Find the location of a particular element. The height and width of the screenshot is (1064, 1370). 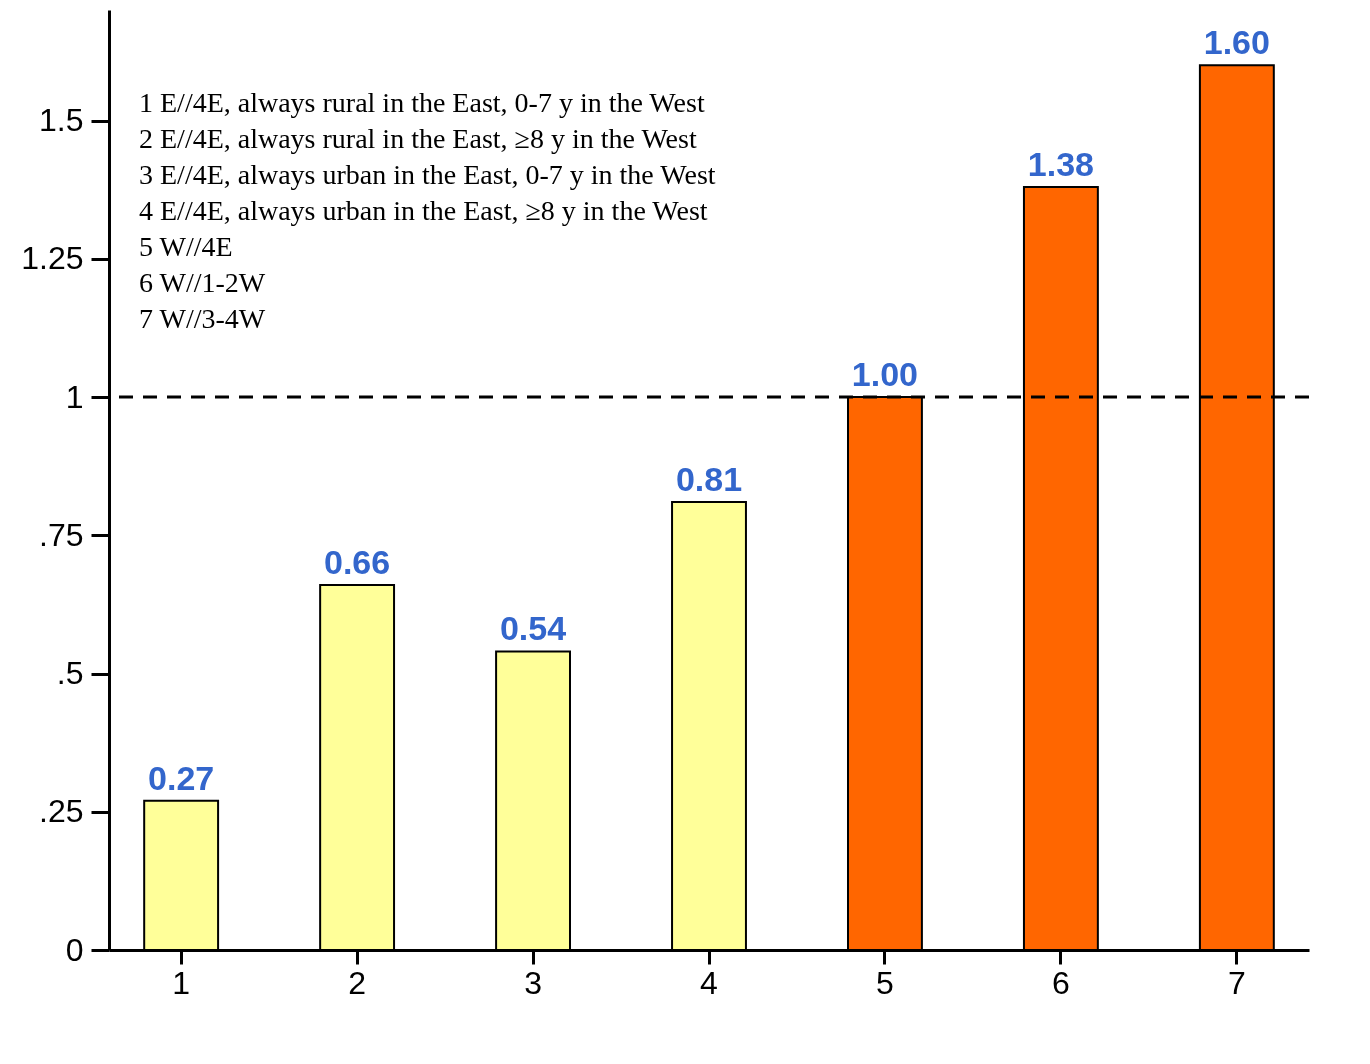

annotation: 4 E//4E, always urban in the East, ≥8 y in the West is located at coordinates (423, 210).